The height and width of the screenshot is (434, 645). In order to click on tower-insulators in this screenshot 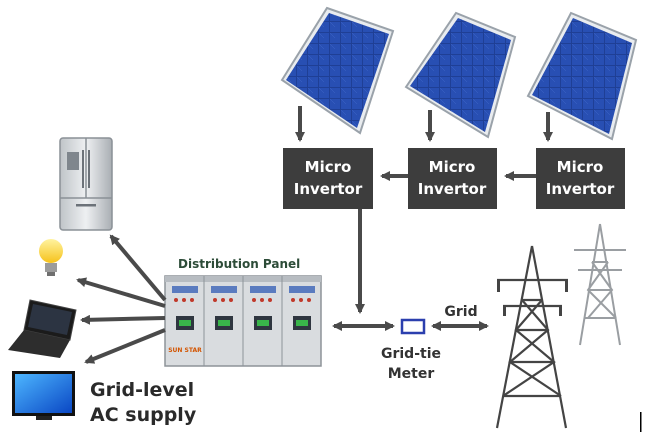, I will do `click(532, 298)`.